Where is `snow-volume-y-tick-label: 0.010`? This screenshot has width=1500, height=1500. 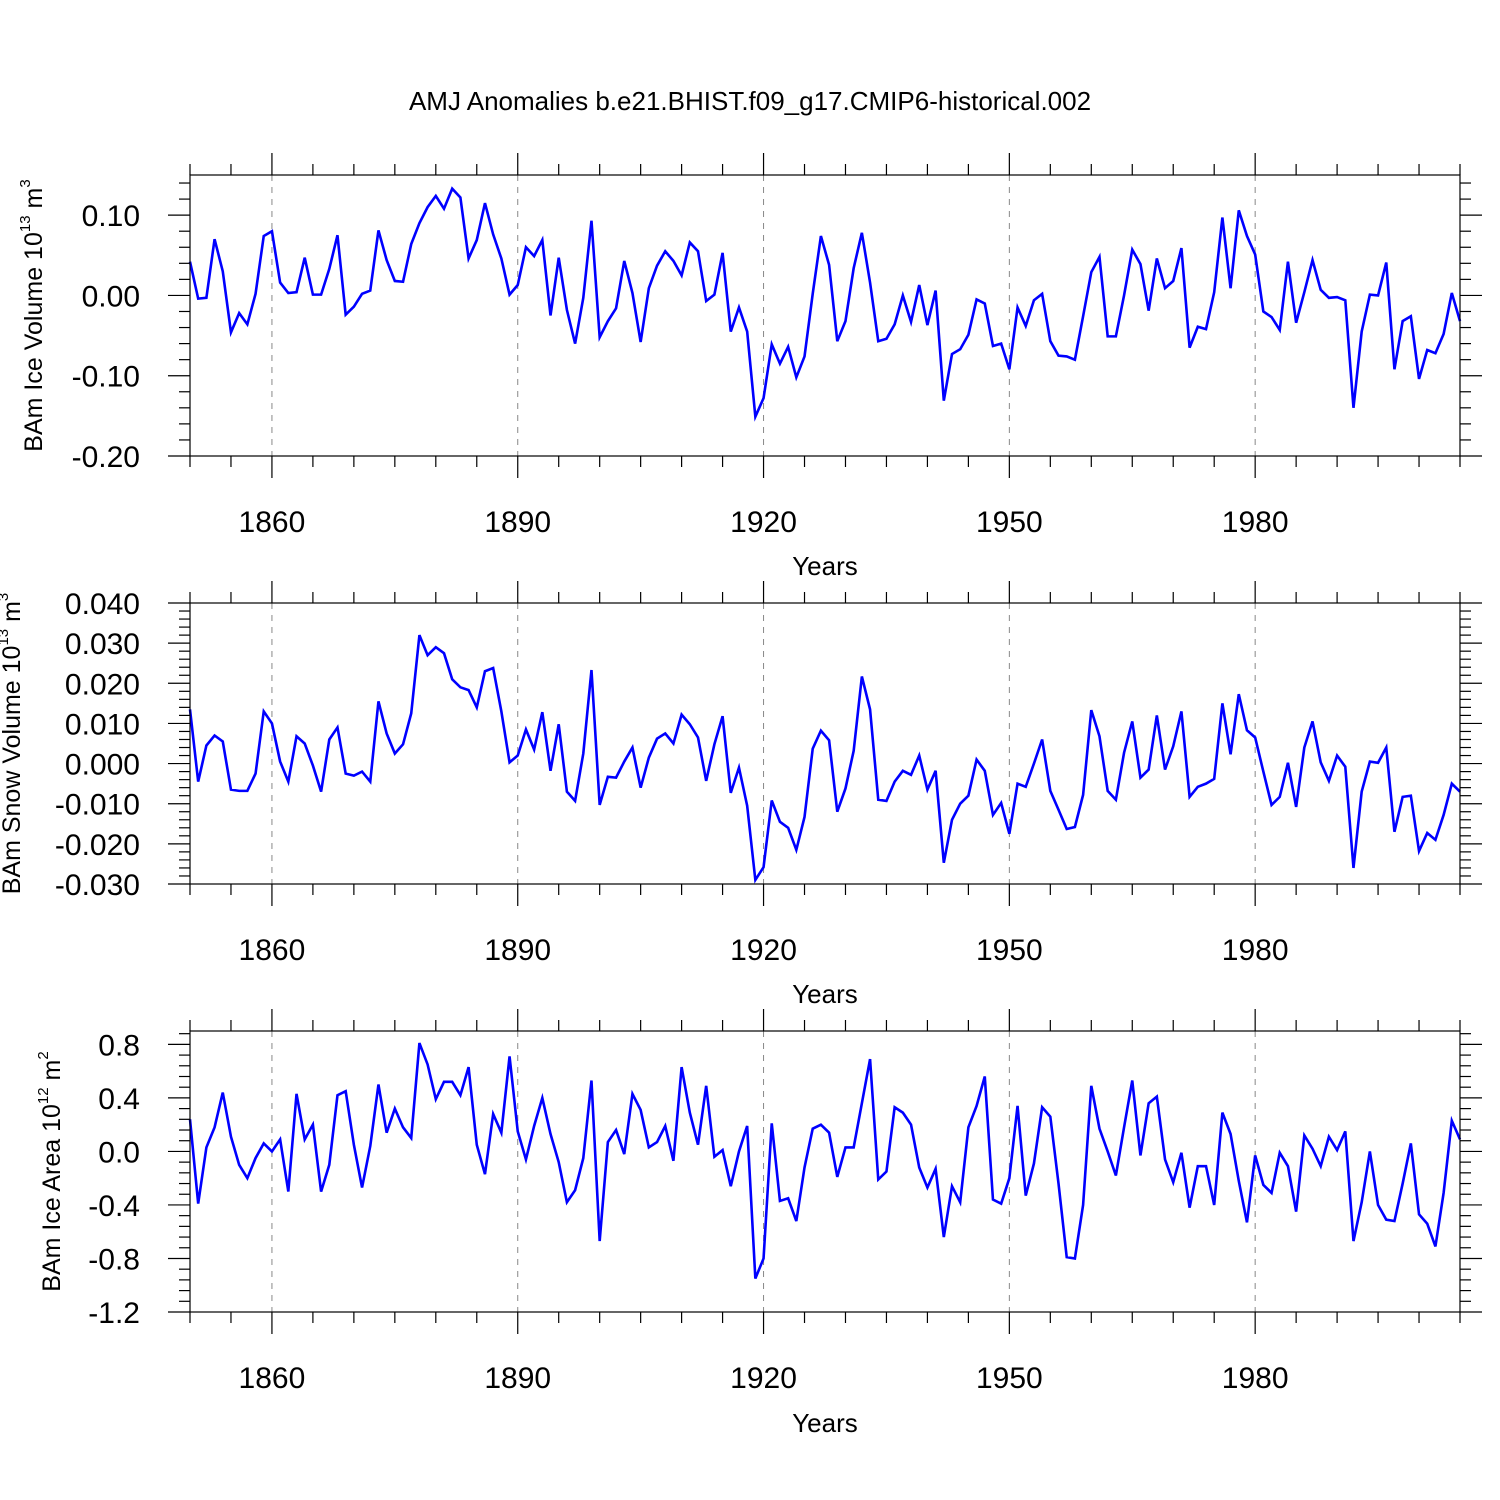
snow-volume-y-tick-label: 0.010 is located at coordinates (102, 724).